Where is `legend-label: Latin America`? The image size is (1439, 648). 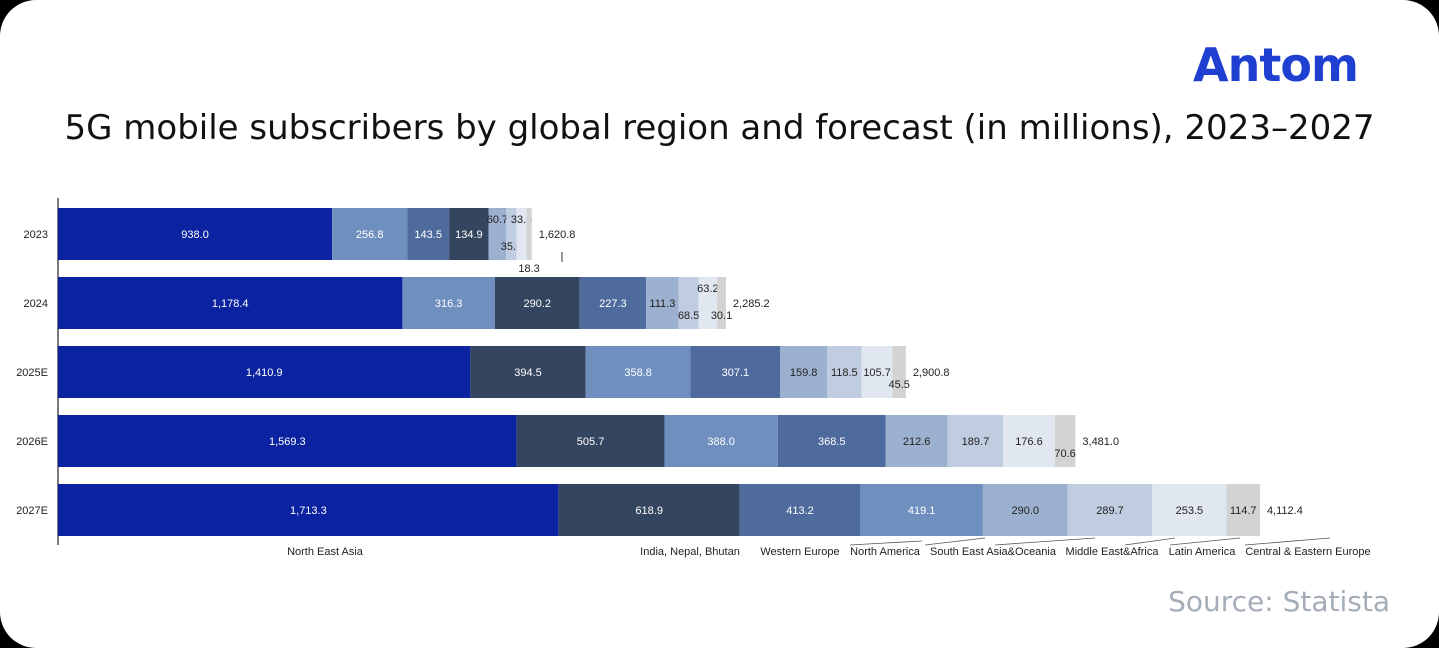 legend-label: Latin America is located at coordinates (1203, 552).